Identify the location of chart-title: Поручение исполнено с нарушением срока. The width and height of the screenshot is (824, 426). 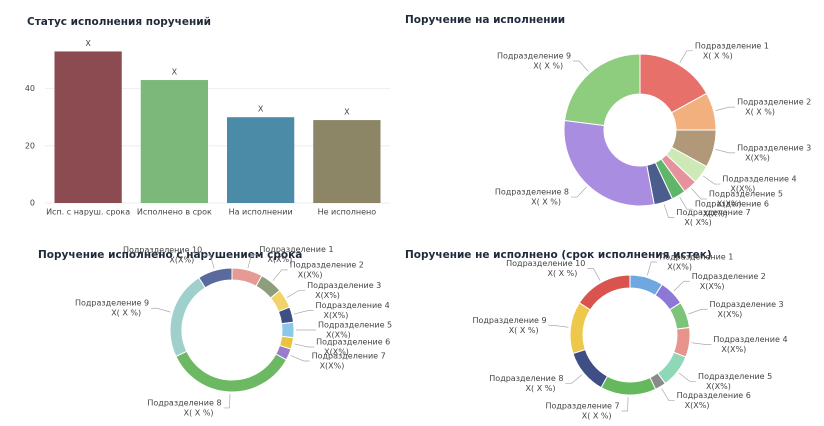
(170, 255).